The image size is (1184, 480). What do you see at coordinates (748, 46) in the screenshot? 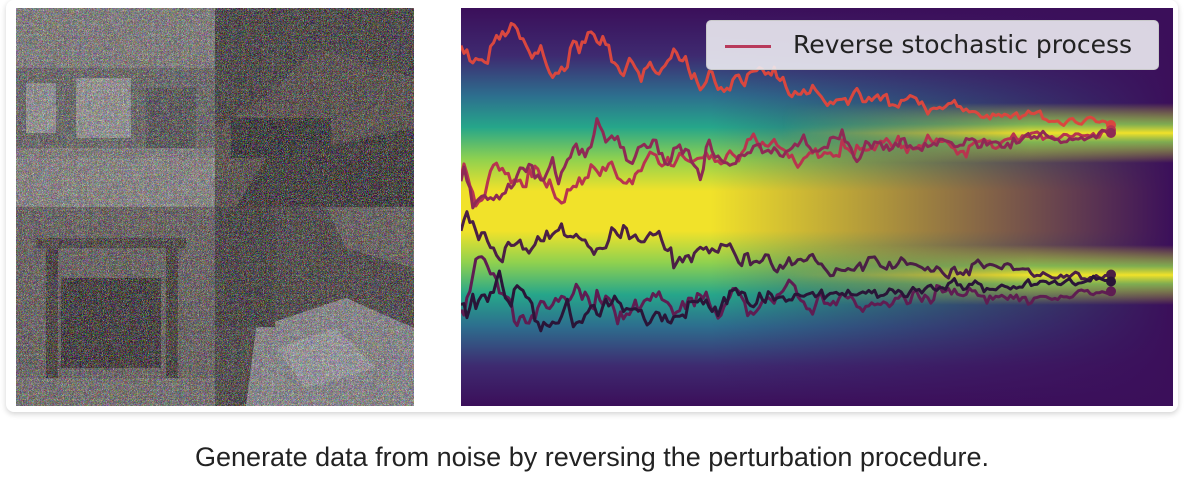
I see `legend-swatch` at bounding box center [748, 46].